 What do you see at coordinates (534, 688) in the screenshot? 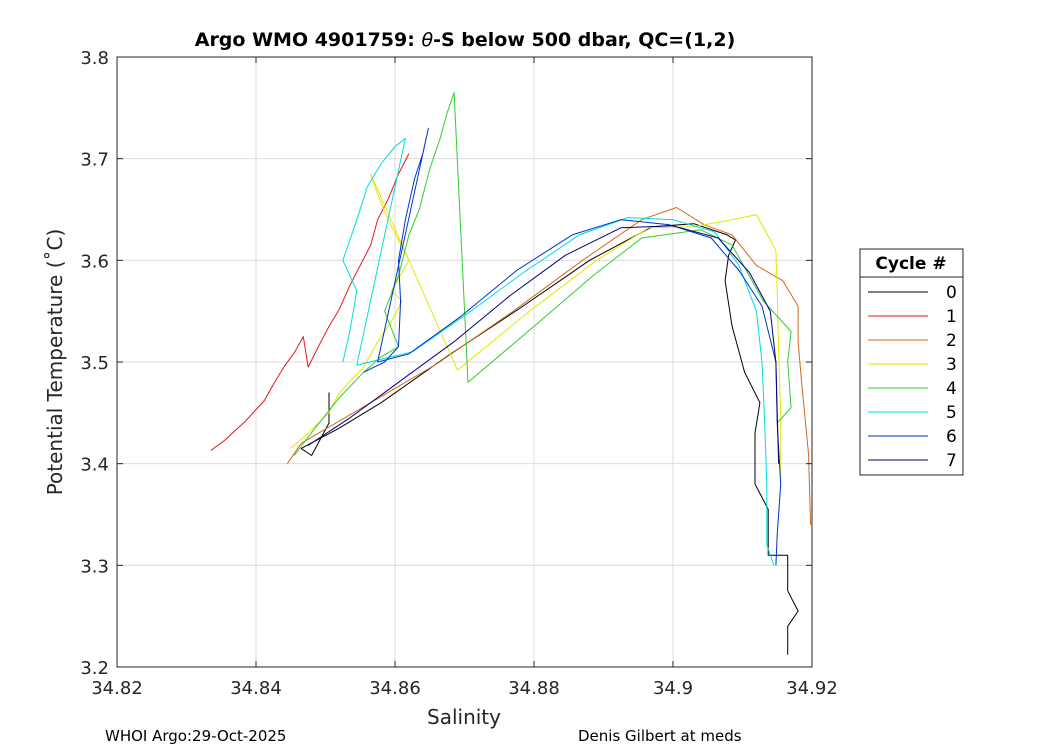
I see `x-tick-label: 34.88` at bounding box center [534, 688].